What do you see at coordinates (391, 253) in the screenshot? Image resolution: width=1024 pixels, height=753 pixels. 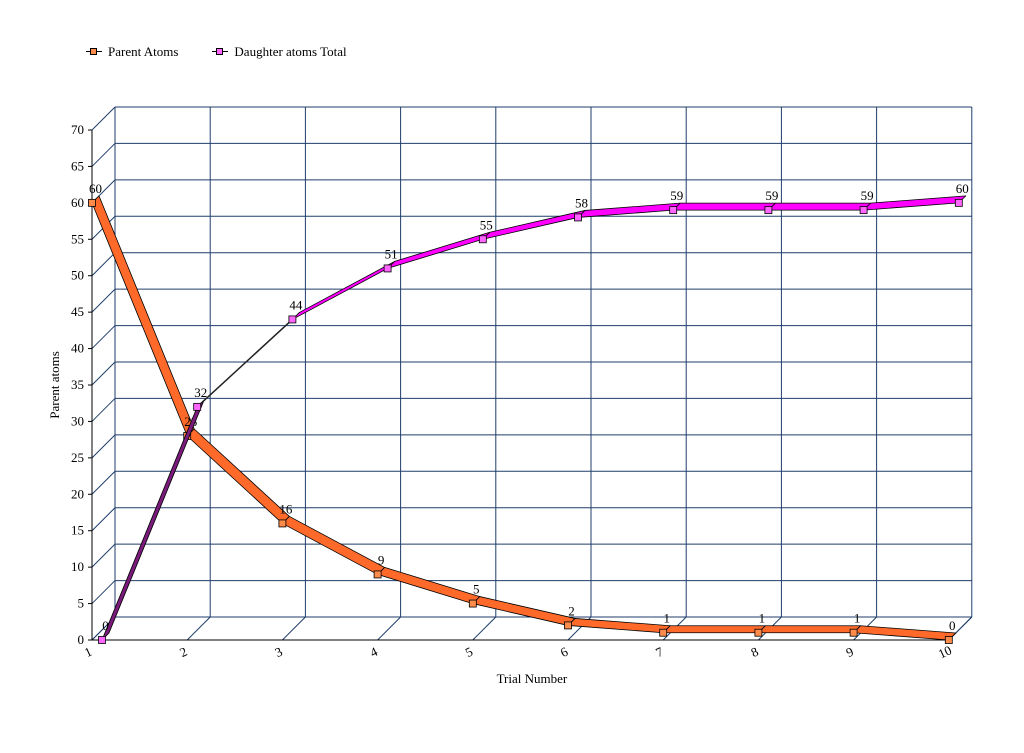 I see `data-label: 51` at bounding box center [391, 253].